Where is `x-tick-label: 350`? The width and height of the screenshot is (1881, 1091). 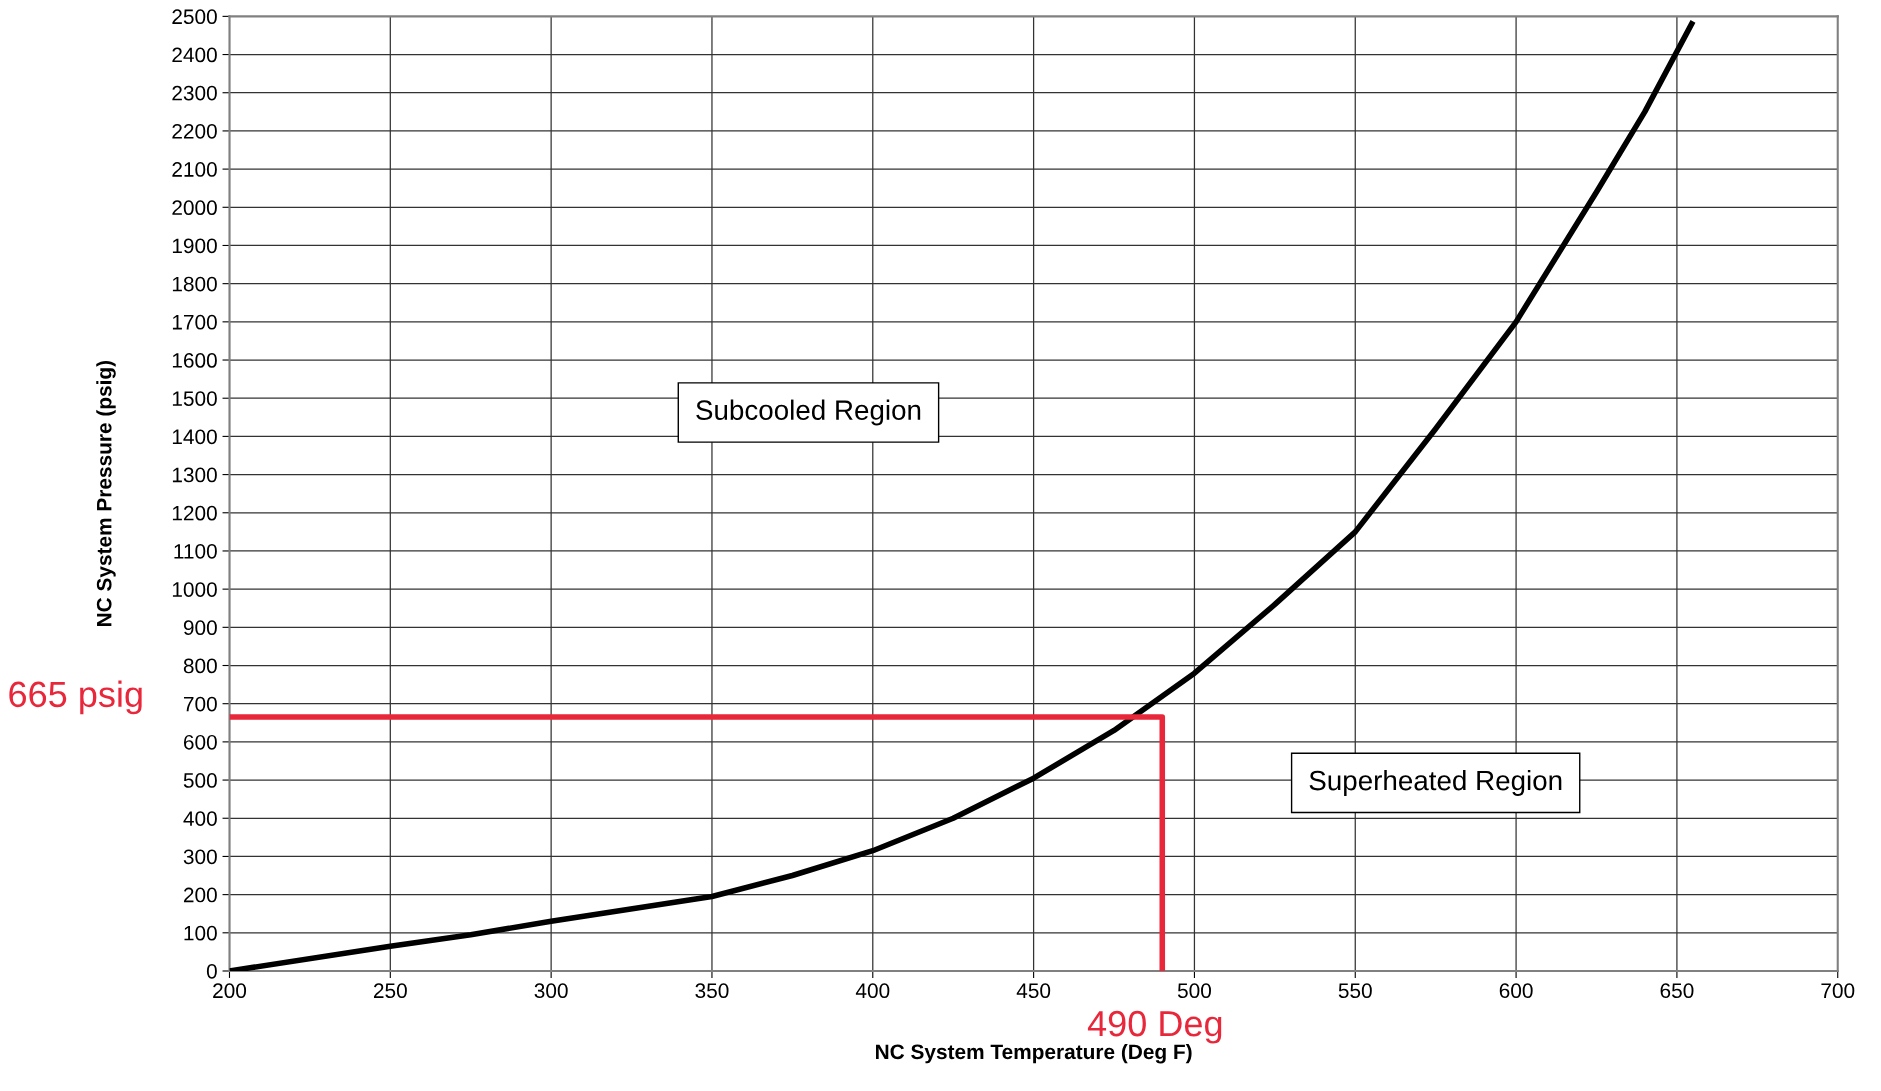 x-tick-label: 350 is located at coordinates (712, 991).